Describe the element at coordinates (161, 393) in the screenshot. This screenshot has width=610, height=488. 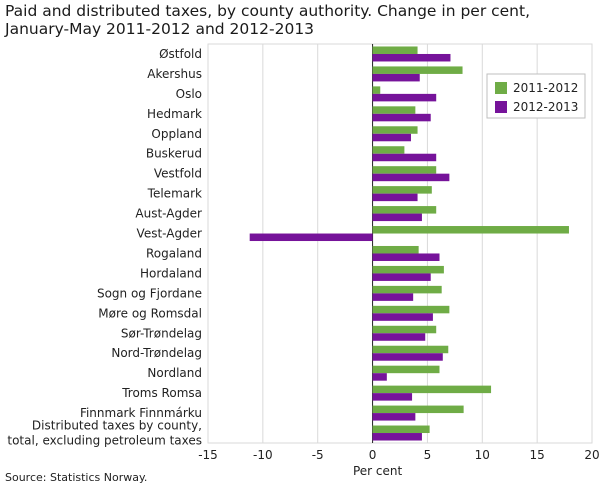
I see `category-label: Troms Romsa` at that location.